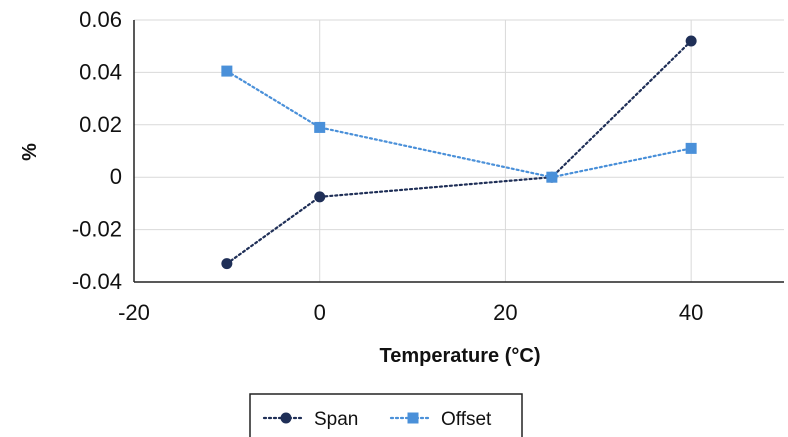  What do you see at coordinates (466, 419) in the screenshot?
I see `legend-label-offset: Offset` at bounding box center [466, 419].